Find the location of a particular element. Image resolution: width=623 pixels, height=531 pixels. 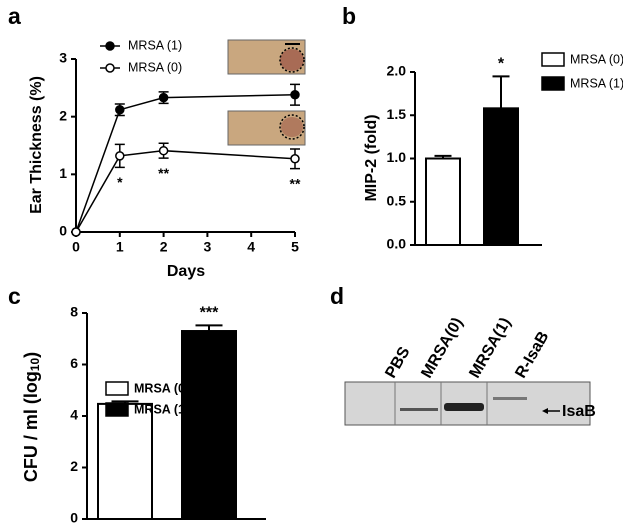

panel-label: d is located at coordinates (337, 296).